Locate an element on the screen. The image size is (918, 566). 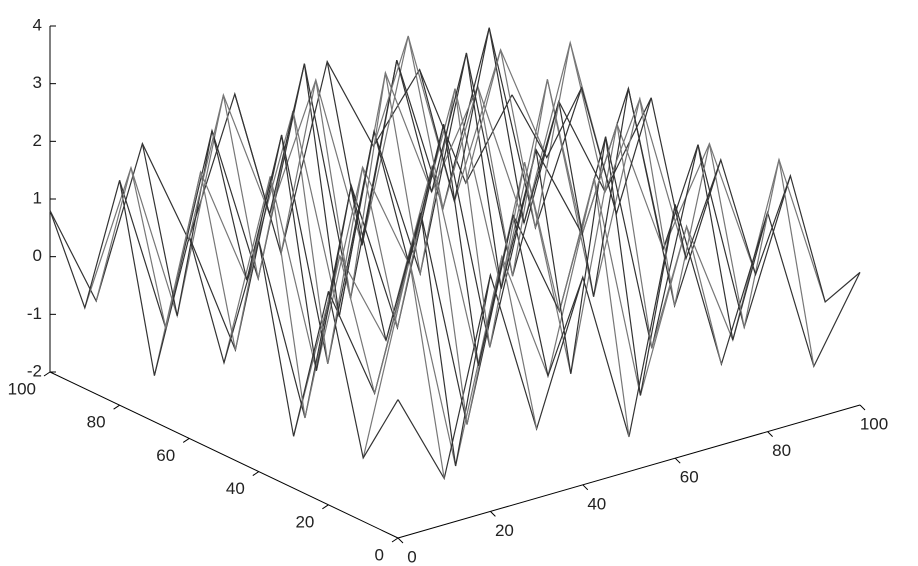
x-tick-label: 40 is located at coordinates (596, 503).